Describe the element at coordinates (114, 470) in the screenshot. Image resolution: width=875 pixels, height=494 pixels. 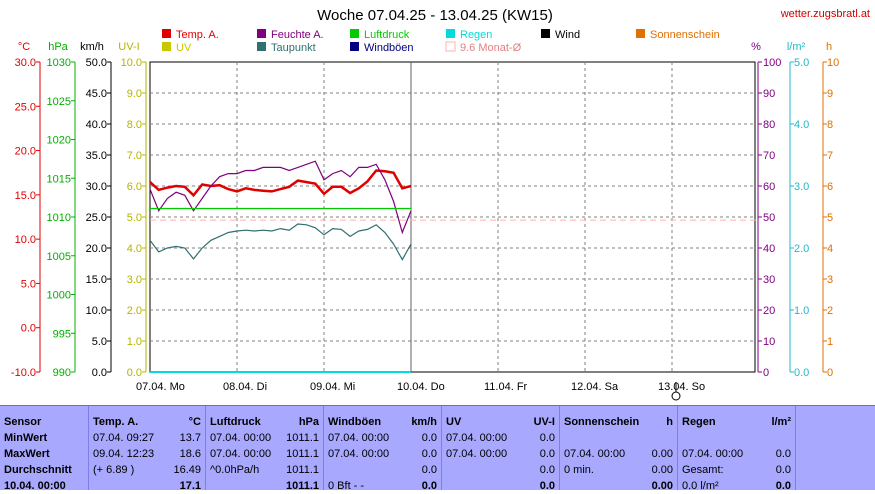
I see `temp-avg-delta: (+ 6.89 )` at that location.